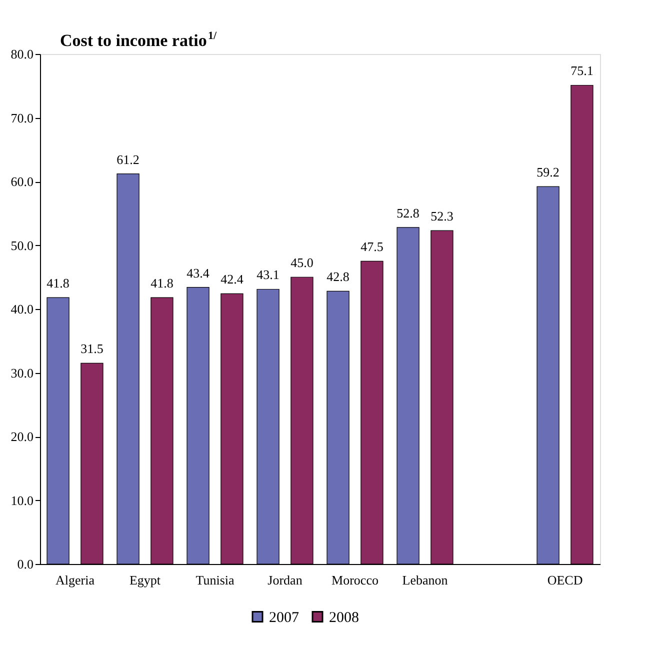  Describe the element at coordinates (22, 436) in the screenshot. I see `y-tick-label: 20.0` at that location.